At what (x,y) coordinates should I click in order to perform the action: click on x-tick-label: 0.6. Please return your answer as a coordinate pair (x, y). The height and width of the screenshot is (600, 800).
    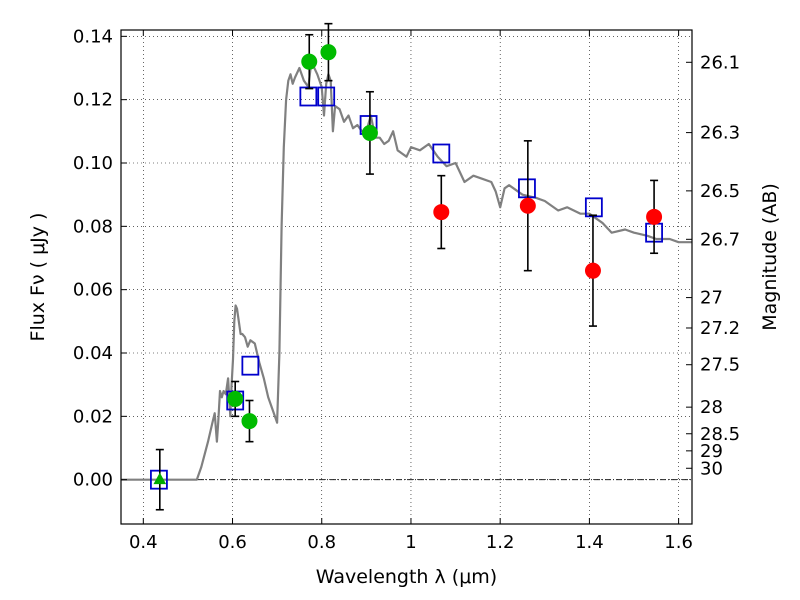
    Looking at the image, I should click on (232, 542).